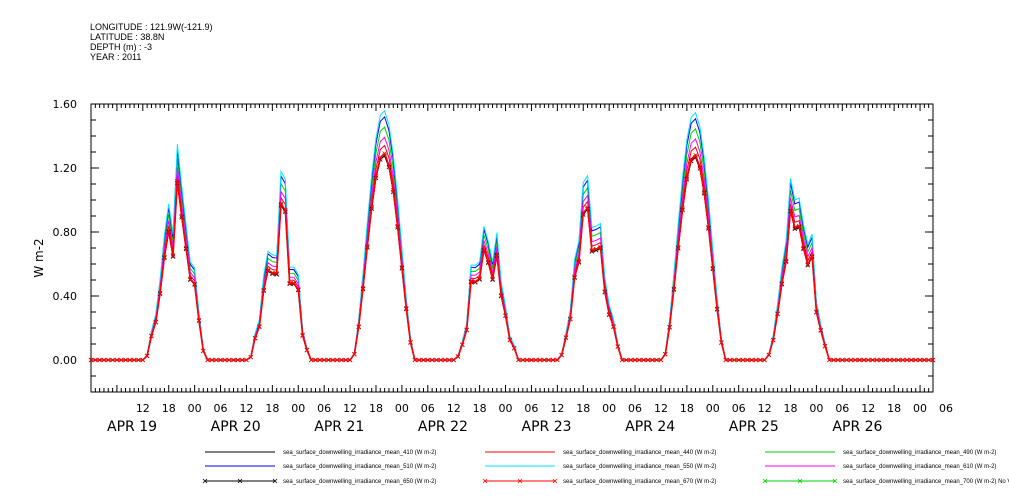 The image size is (1009, 504). I want to click on year-label: YEAR : 2011, so click(116, 57).